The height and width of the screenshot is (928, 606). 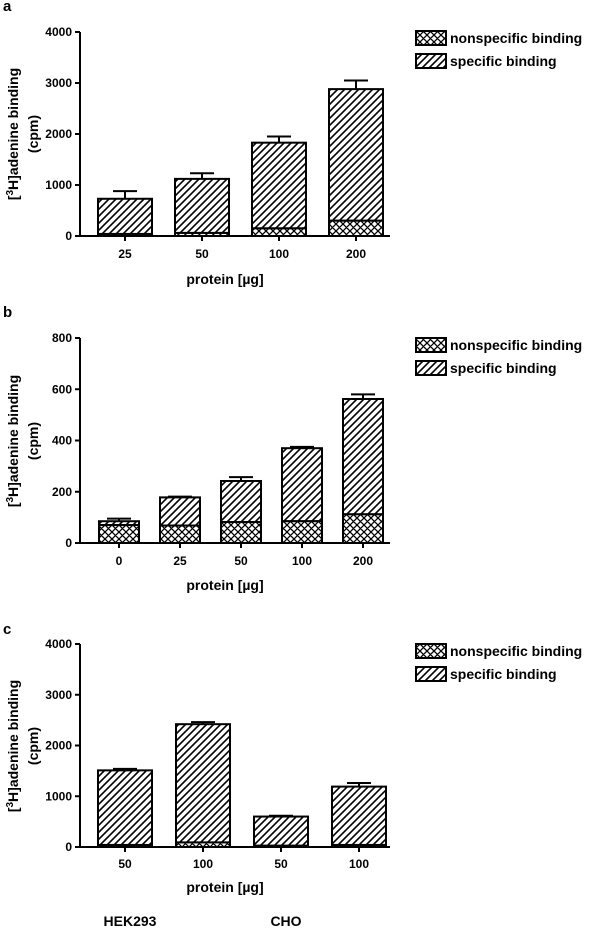 What do you see at coordinates (62, 338) in the screenshot?
I see `y-tick-label: 800` at bounding box center [62, 338].